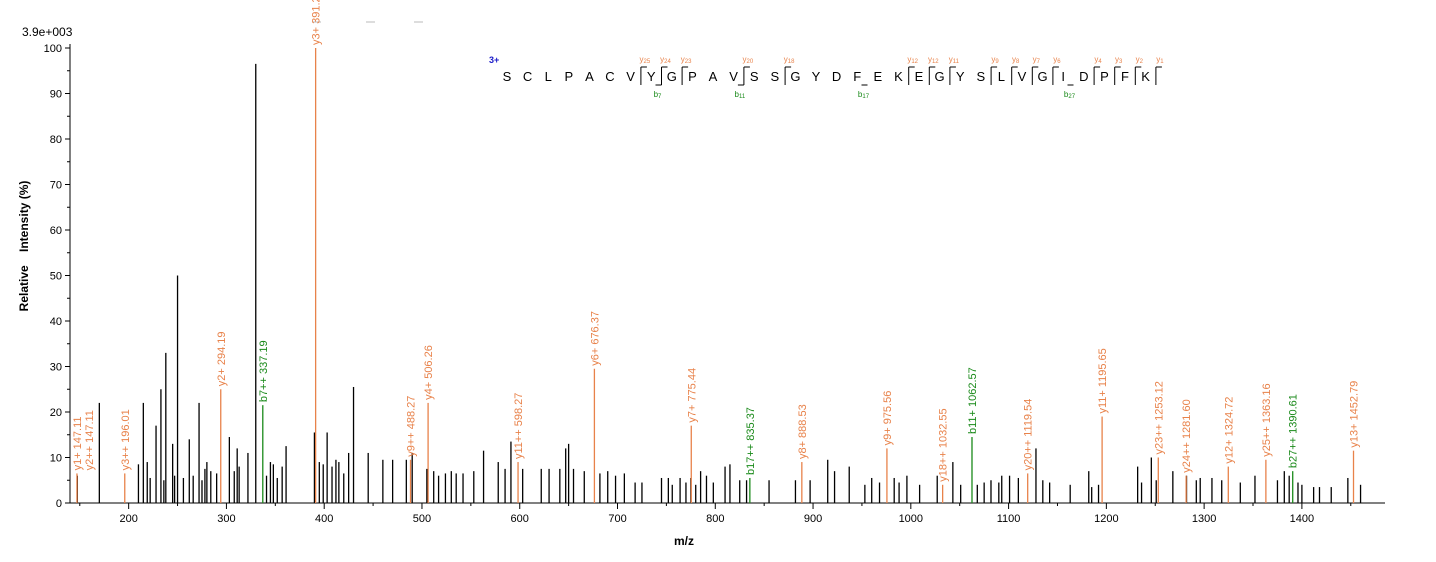 This screenshot has width=1436, height=562. Describe the element at coordinates (751, 441) in the screenshot. I see `peak-label-b-ion: b17++ 835.37` at that location.